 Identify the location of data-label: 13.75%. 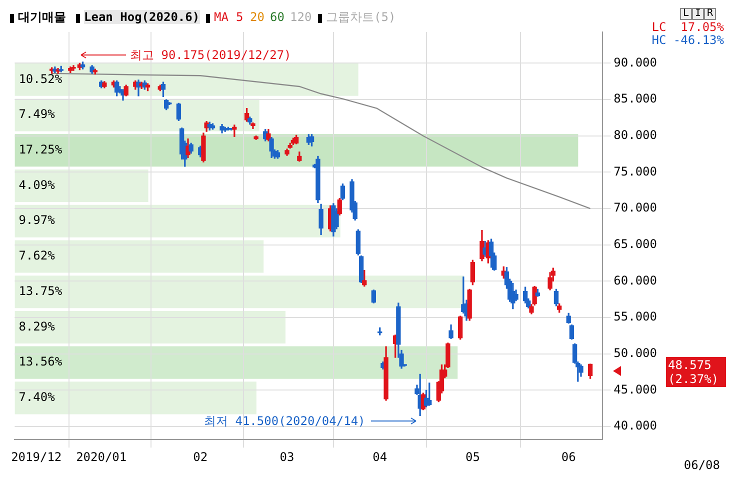
(40, 291).